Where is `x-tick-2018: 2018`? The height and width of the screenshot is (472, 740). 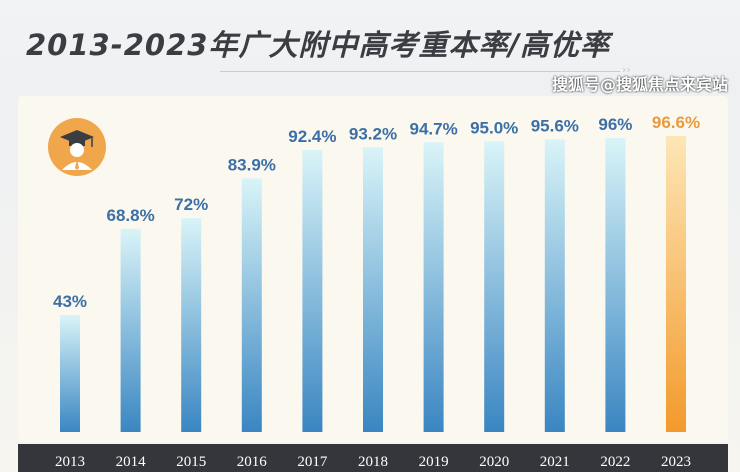
x-tick-2018: 2018 is located at coordinates (373, 462).